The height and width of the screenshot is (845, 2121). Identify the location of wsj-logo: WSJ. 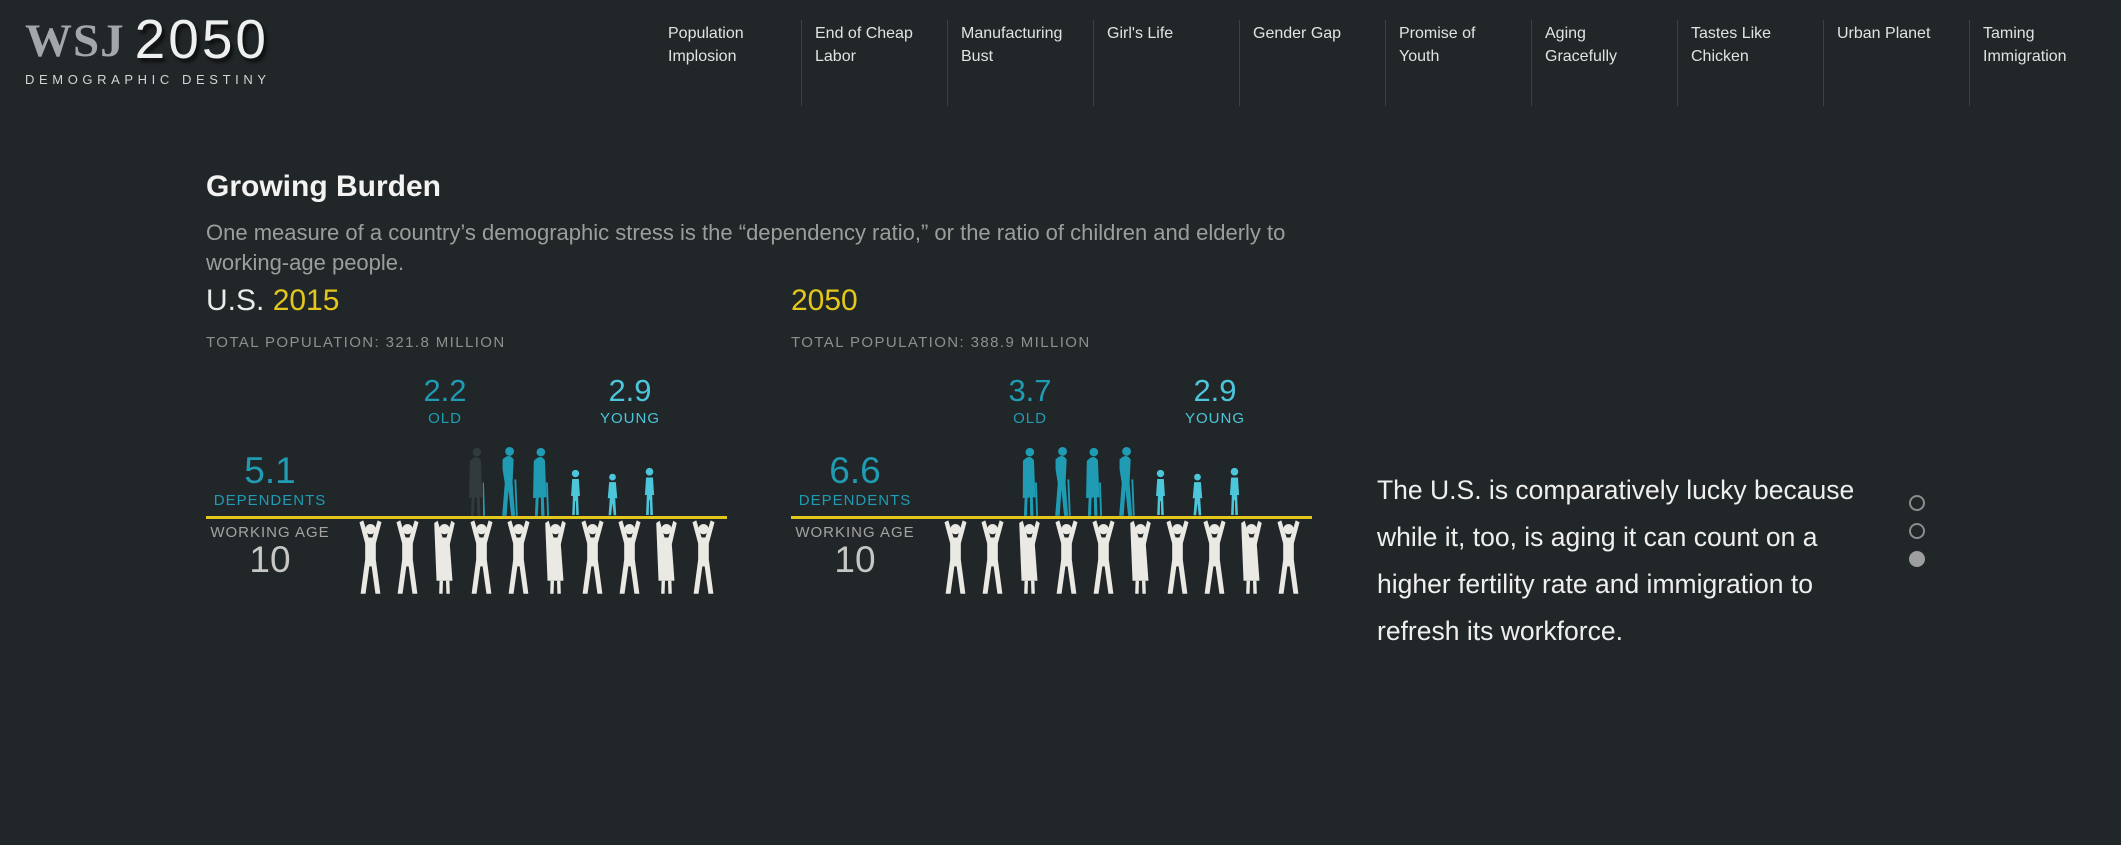
(75, 40).